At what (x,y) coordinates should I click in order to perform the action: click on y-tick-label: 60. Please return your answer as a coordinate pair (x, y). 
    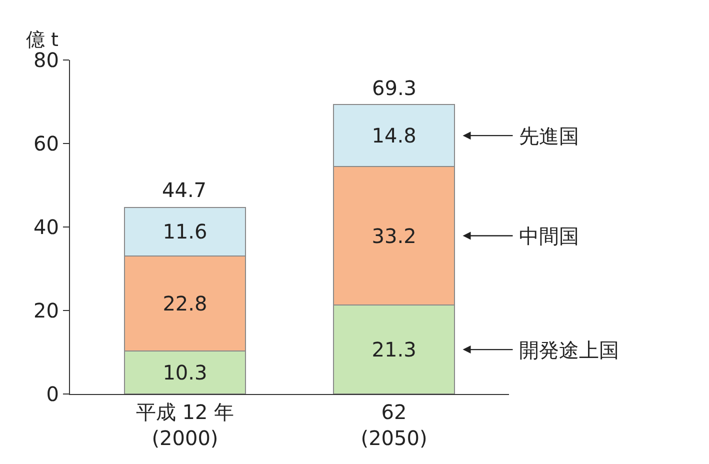
    Looking at the image, I should click on (46, 144).